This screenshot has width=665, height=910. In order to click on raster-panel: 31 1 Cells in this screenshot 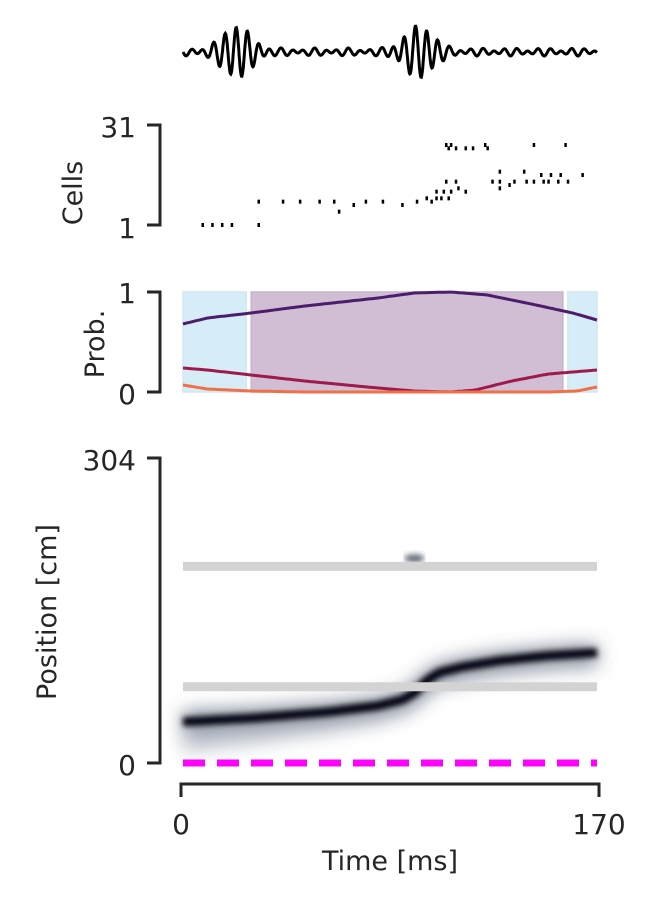, I will do `click(321, 178)`.